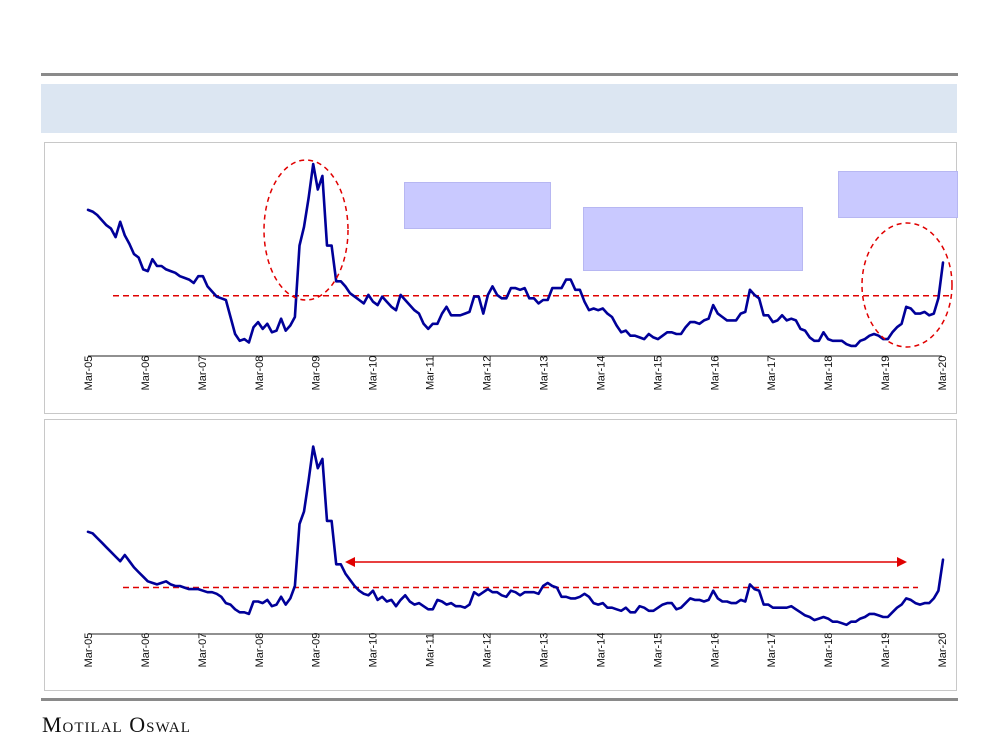 This screenshot has height=750, width=1000. What do you see at coordinates (902, 562) in the screenshot?
I see `range-arrow-head-right` at bounding box center [902, 562].